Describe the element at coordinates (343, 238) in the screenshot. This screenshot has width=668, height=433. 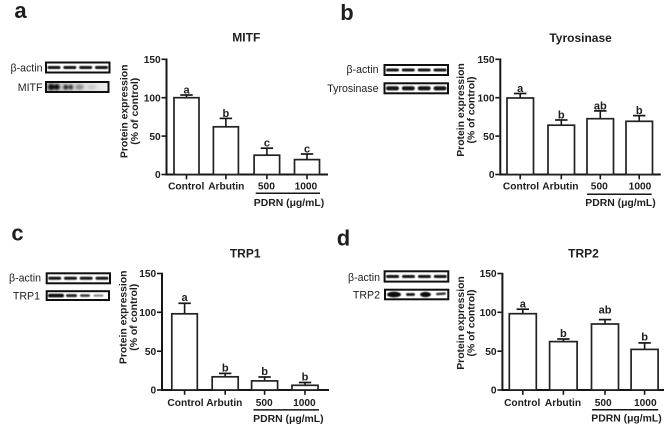
I see `svg-text: d` at that location.